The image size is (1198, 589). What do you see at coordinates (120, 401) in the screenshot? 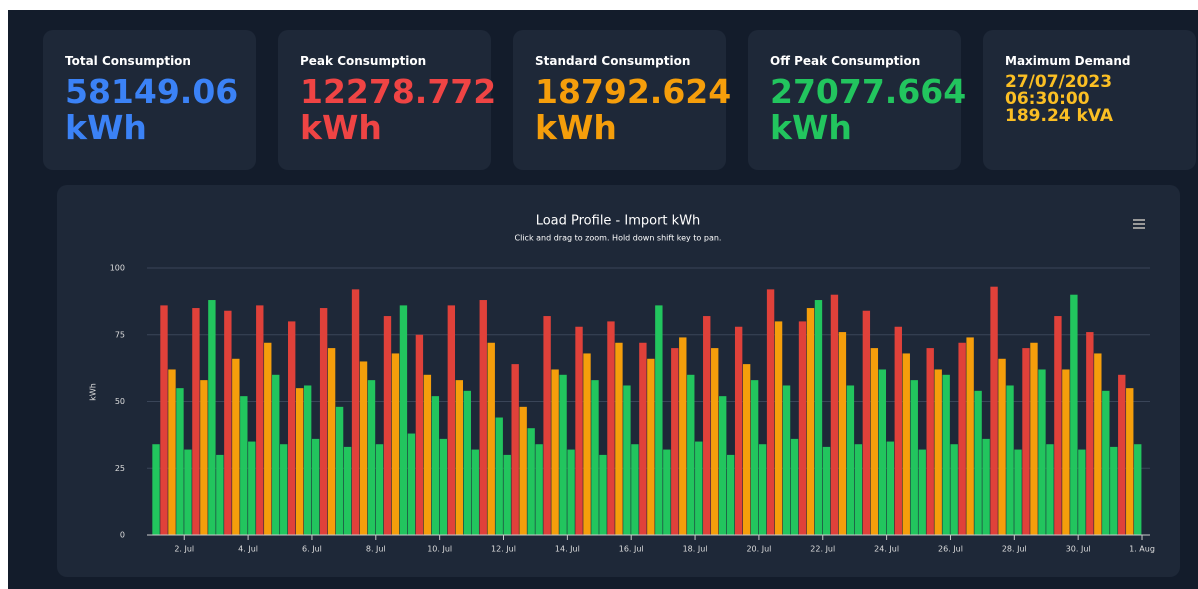
I see `y-tick-label: 50` at bounding box center [120, 401].